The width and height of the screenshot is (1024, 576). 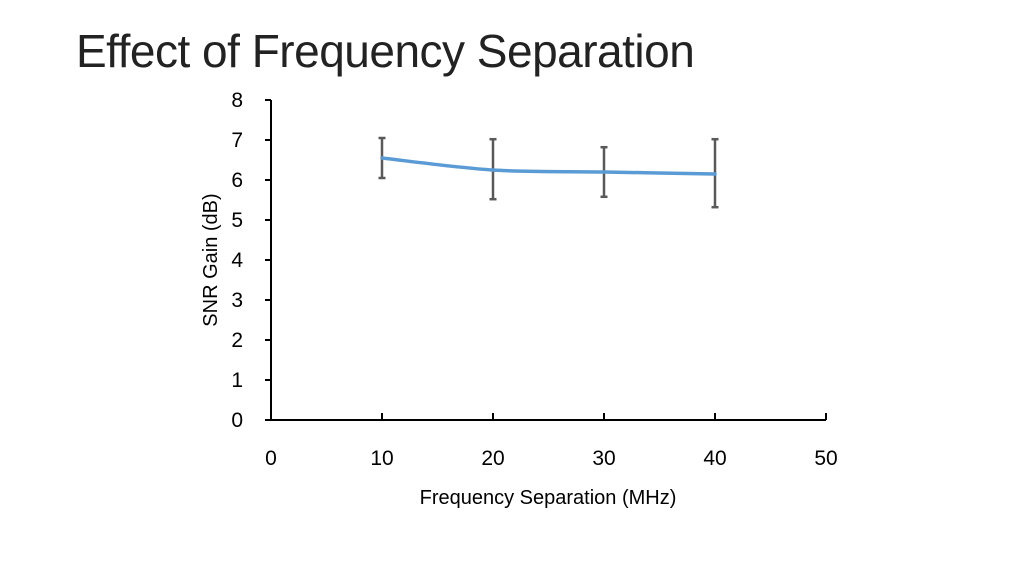 What do you see at coordinates (548, 498) in the screenshot?
I see `x-axis-title: Frequency Separation (MHz)` at bounding box center [548, 498].